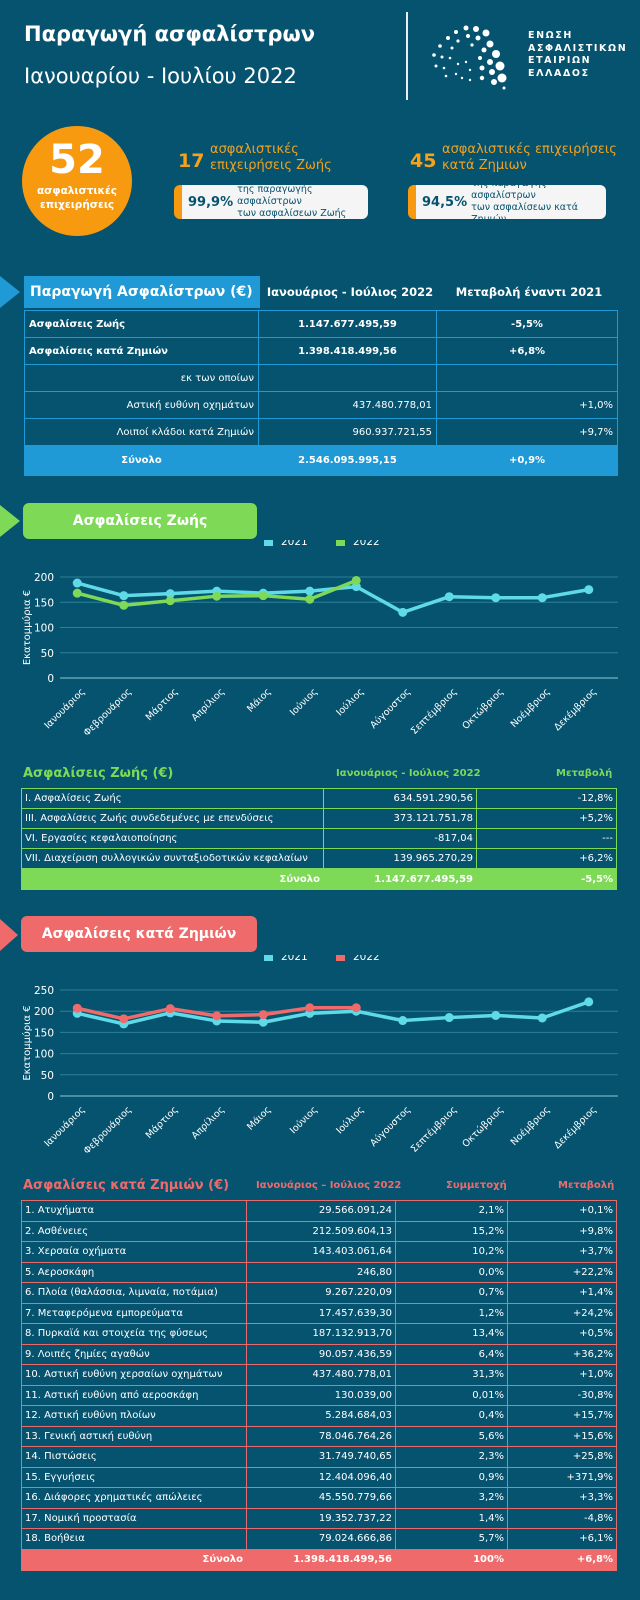  I want to click on table-row: 18. Βοήθεια 79.024.666,86 5,7% +6,1%, so click(319, 1539).